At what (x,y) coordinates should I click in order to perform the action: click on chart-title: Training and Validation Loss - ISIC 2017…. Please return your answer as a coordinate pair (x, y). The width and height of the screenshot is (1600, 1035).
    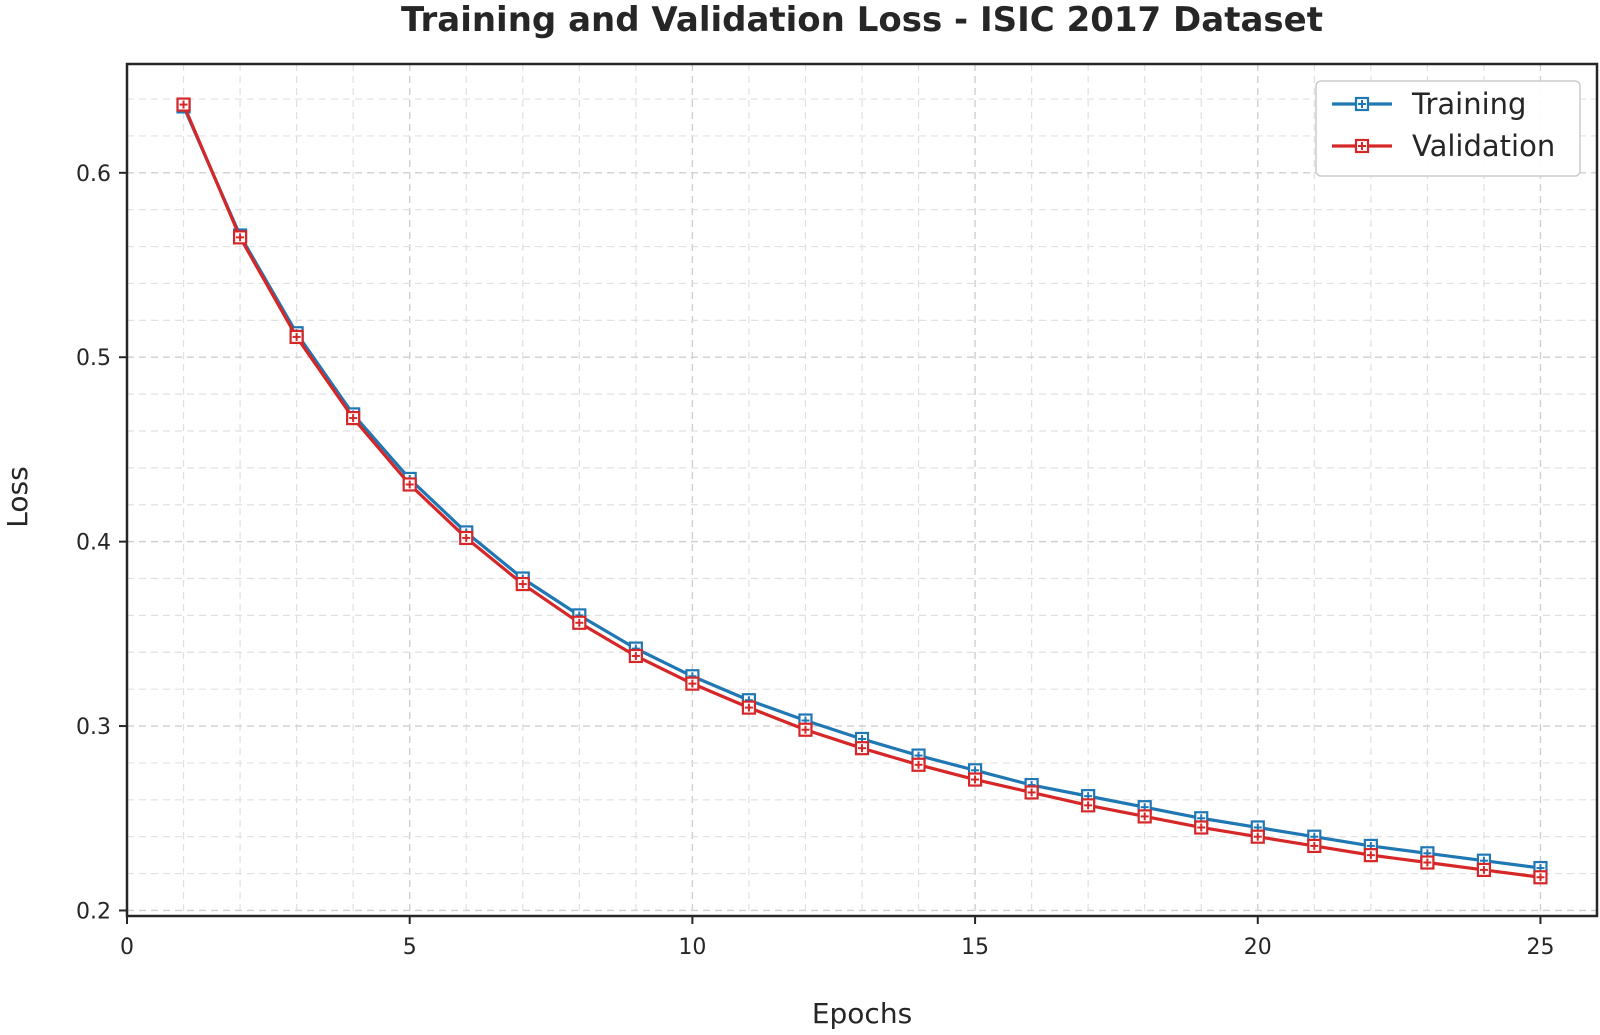
    Looking at the image, I should click on (862, 20).